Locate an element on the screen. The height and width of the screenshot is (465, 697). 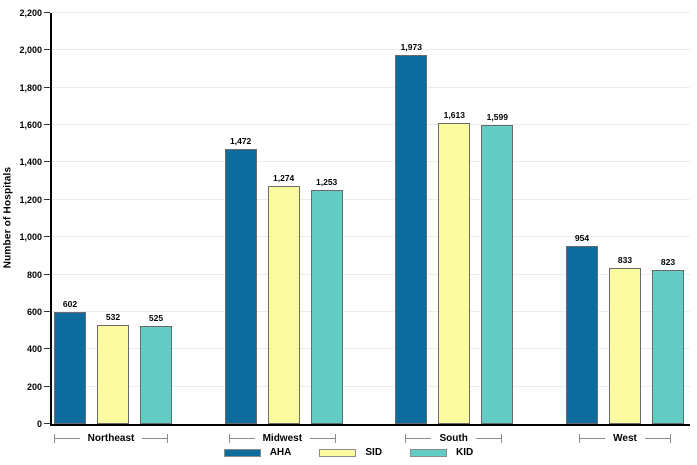
region-label: Midwest is located at coordinates (282, 438).